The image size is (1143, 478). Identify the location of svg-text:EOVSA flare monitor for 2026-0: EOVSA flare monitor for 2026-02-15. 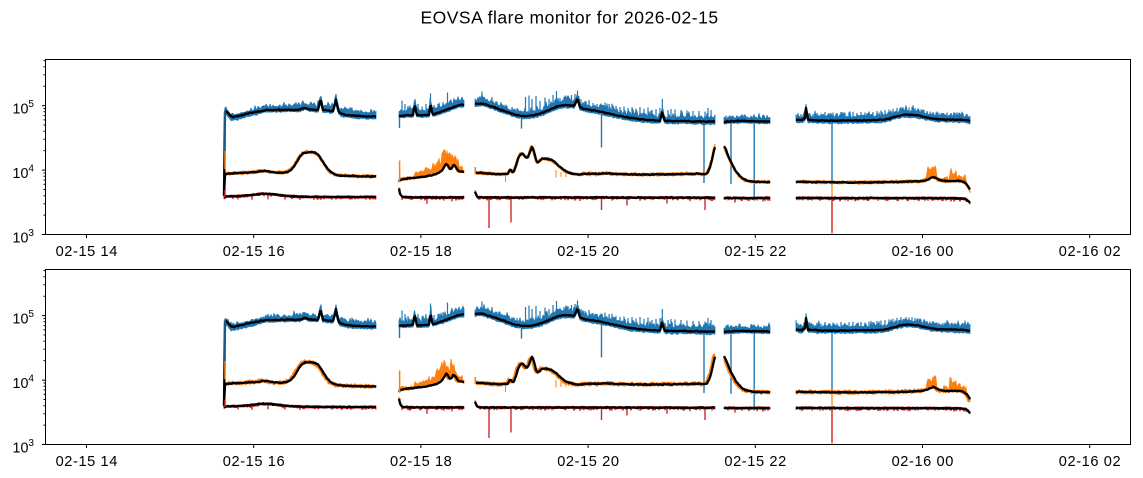
(569, 18).